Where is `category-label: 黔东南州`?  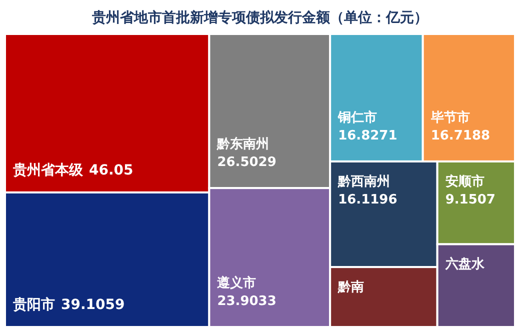 category-label: 黔东南州 is located at coordinates (243, 144).